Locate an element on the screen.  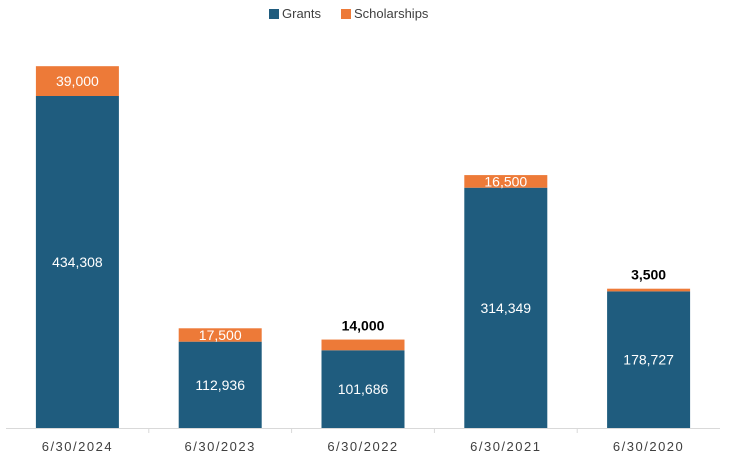
data-label-grants: 314,349 is located at coordinates (505, 308).